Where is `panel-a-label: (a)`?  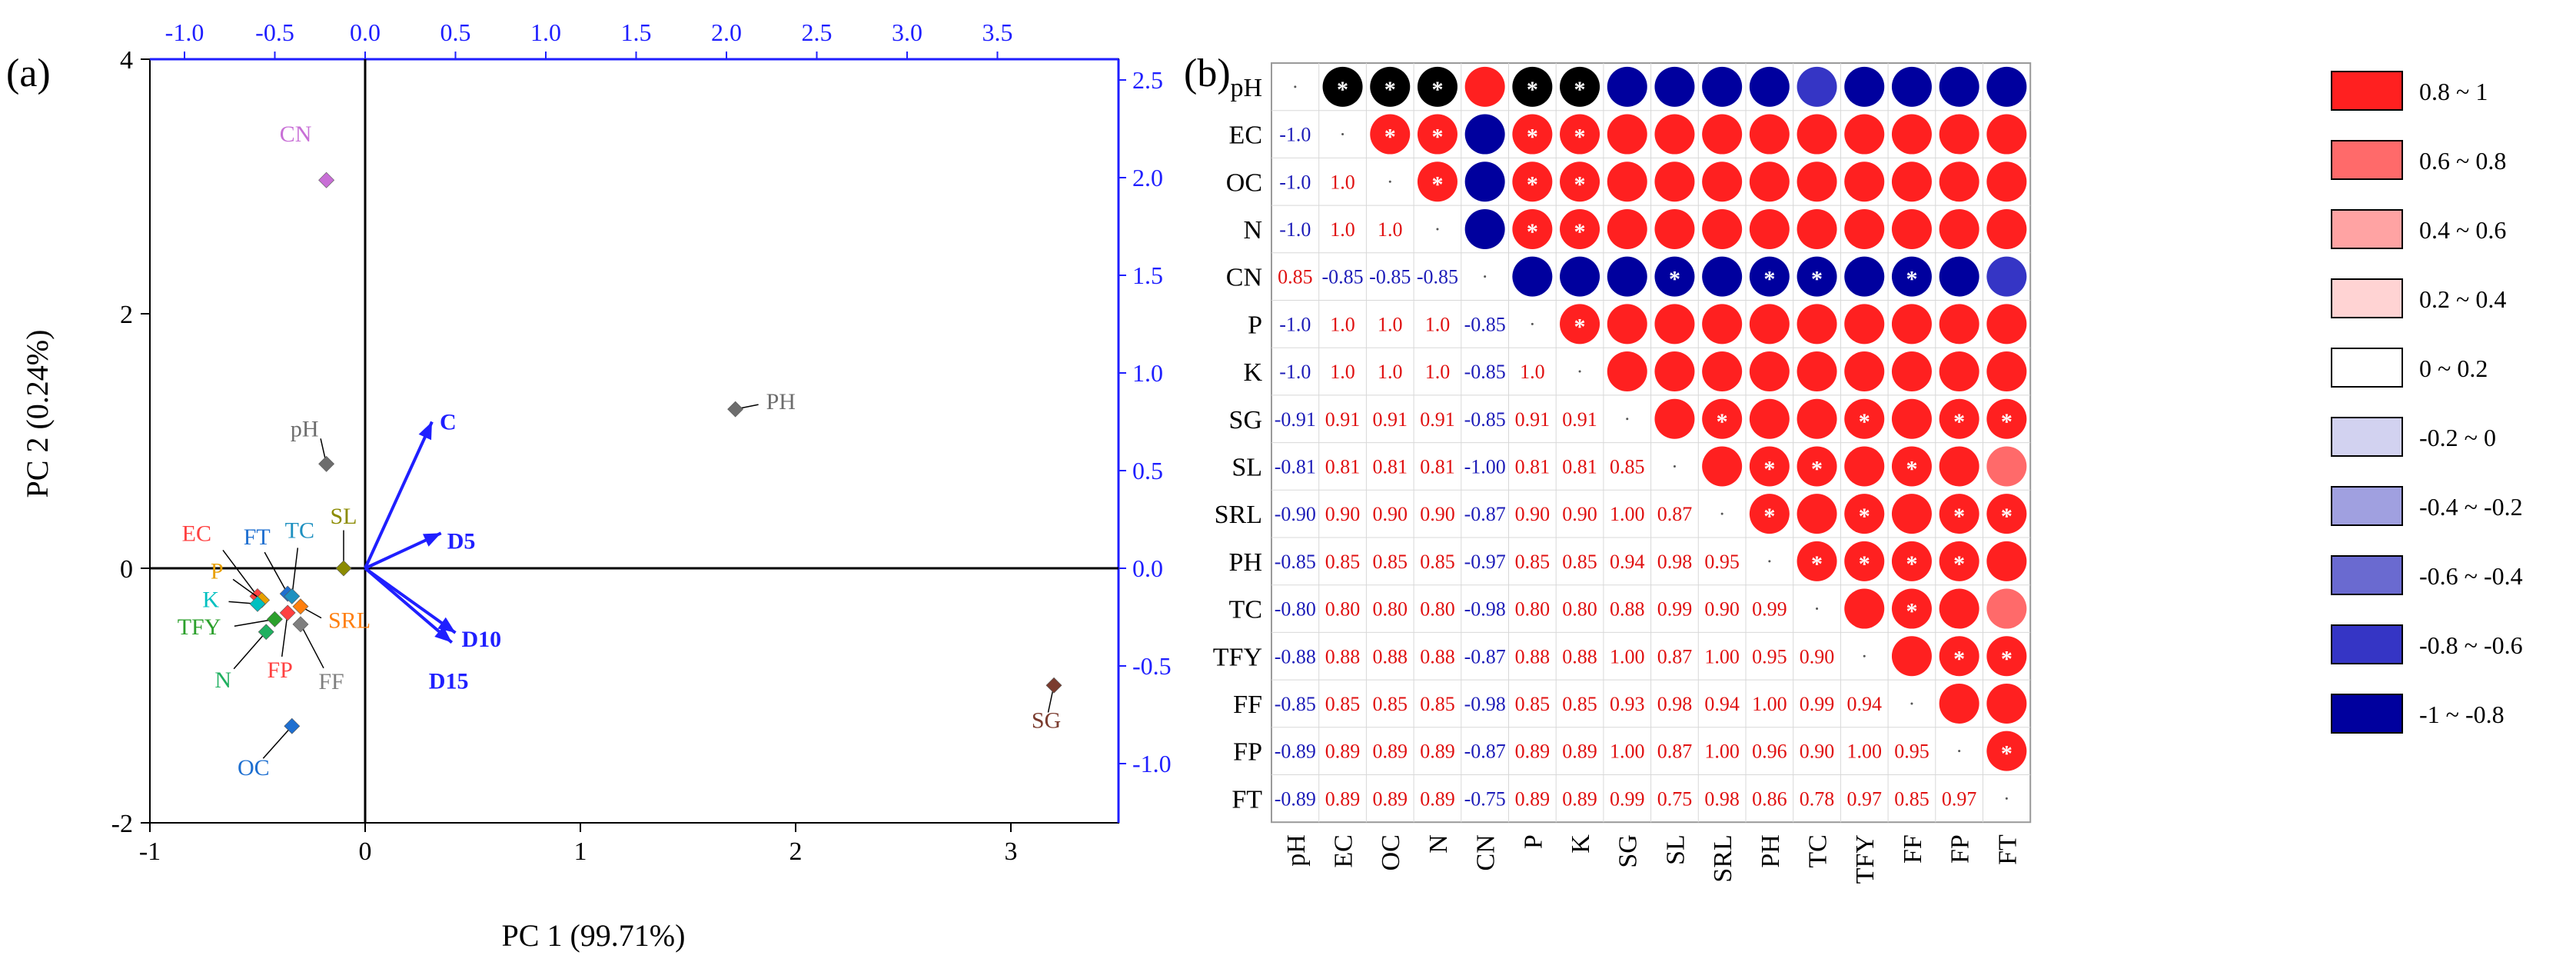 panel-a-label: (a) is located at coordinates (28, 73).